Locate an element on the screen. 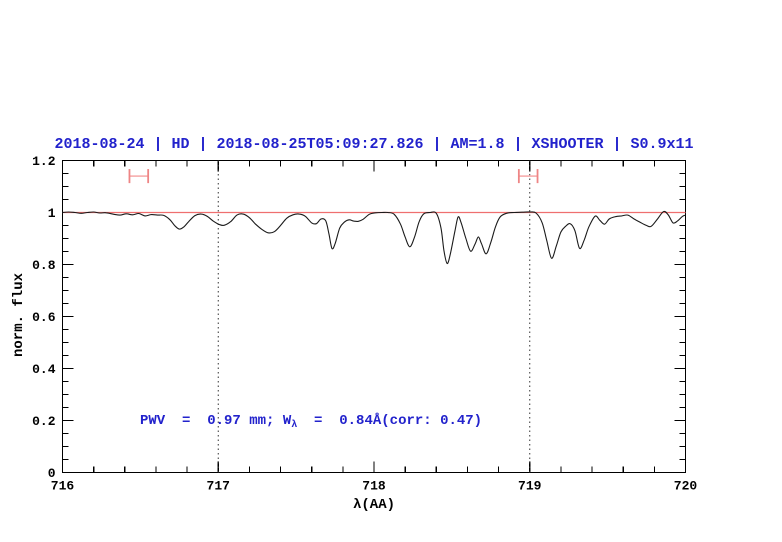 The height and width of the screenshot is (542, 782). x-tick-label-716: 716 is located at coordinates (63, 486).